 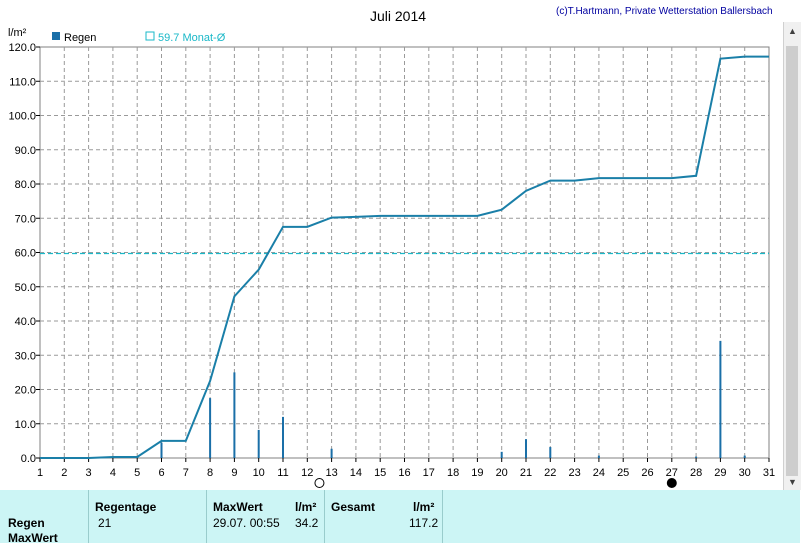 What do you see at coordinates (792, 30) in the screenshot?
I see `scroll-up-icon: ▲` at bounding box center [792, 30].